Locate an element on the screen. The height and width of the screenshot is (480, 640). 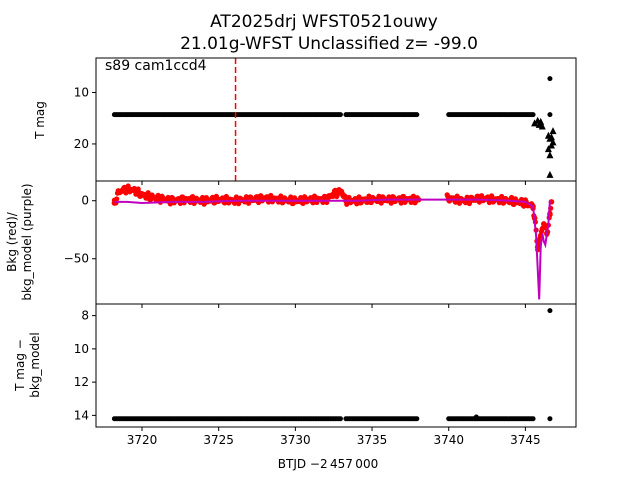
x-tick-label: 3740 is located at coordinates (448, 440).